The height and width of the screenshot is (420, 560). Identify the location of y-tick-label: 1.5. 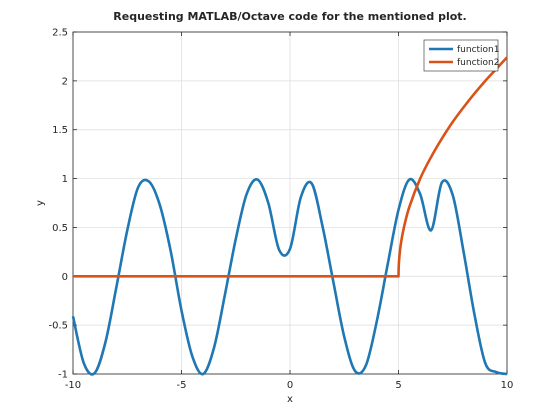
(60, 130).